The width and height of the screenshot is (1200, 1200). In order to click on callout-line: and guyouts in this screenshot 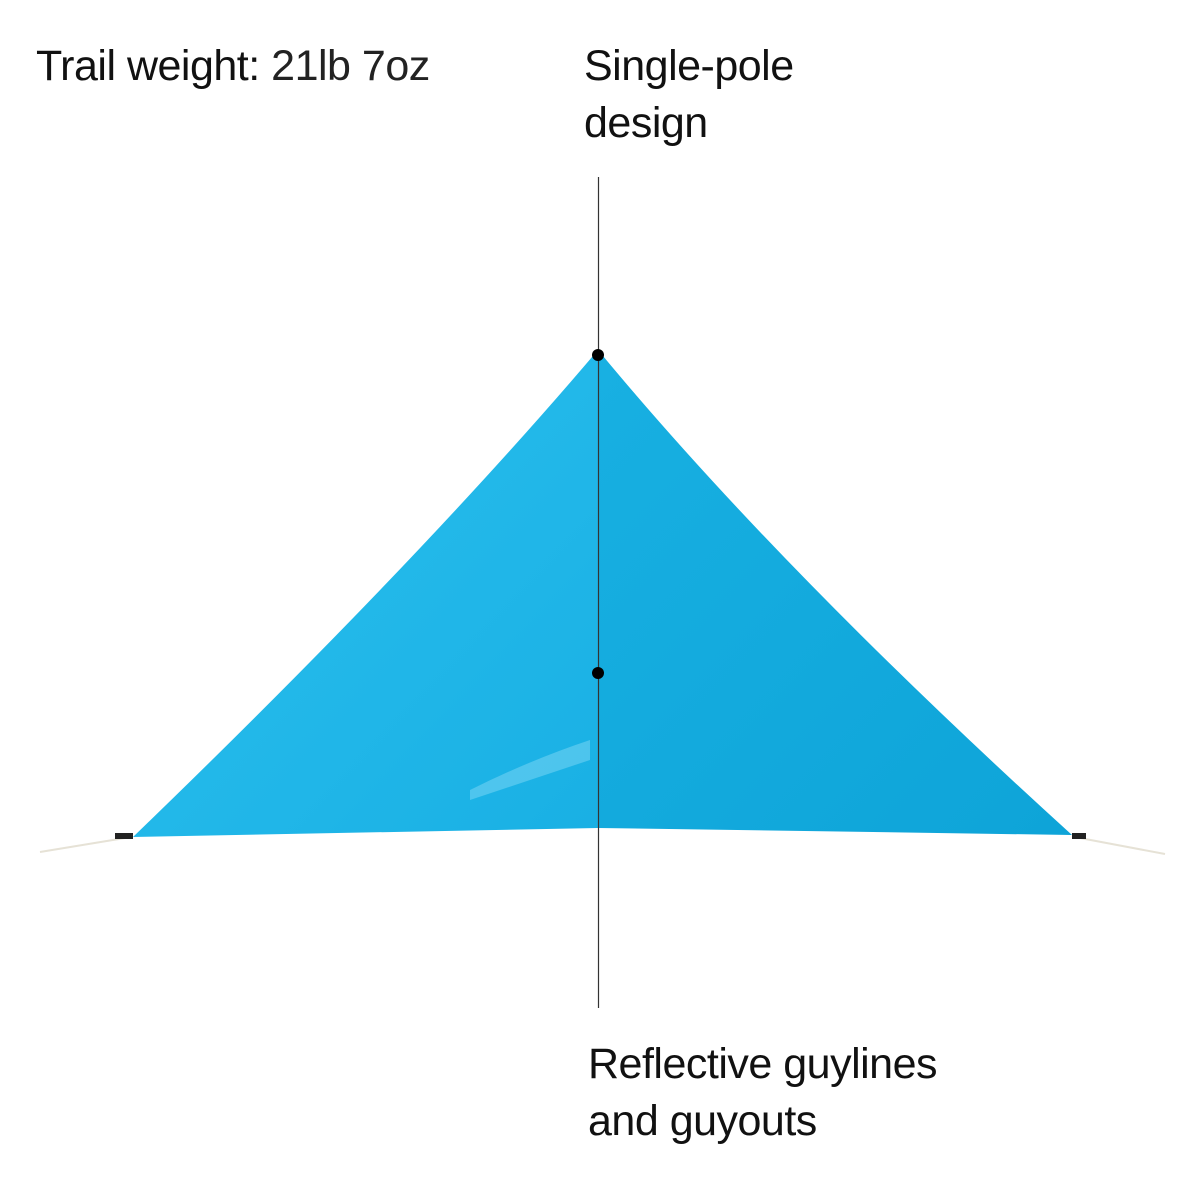, I will do `click(702, 1121)`.